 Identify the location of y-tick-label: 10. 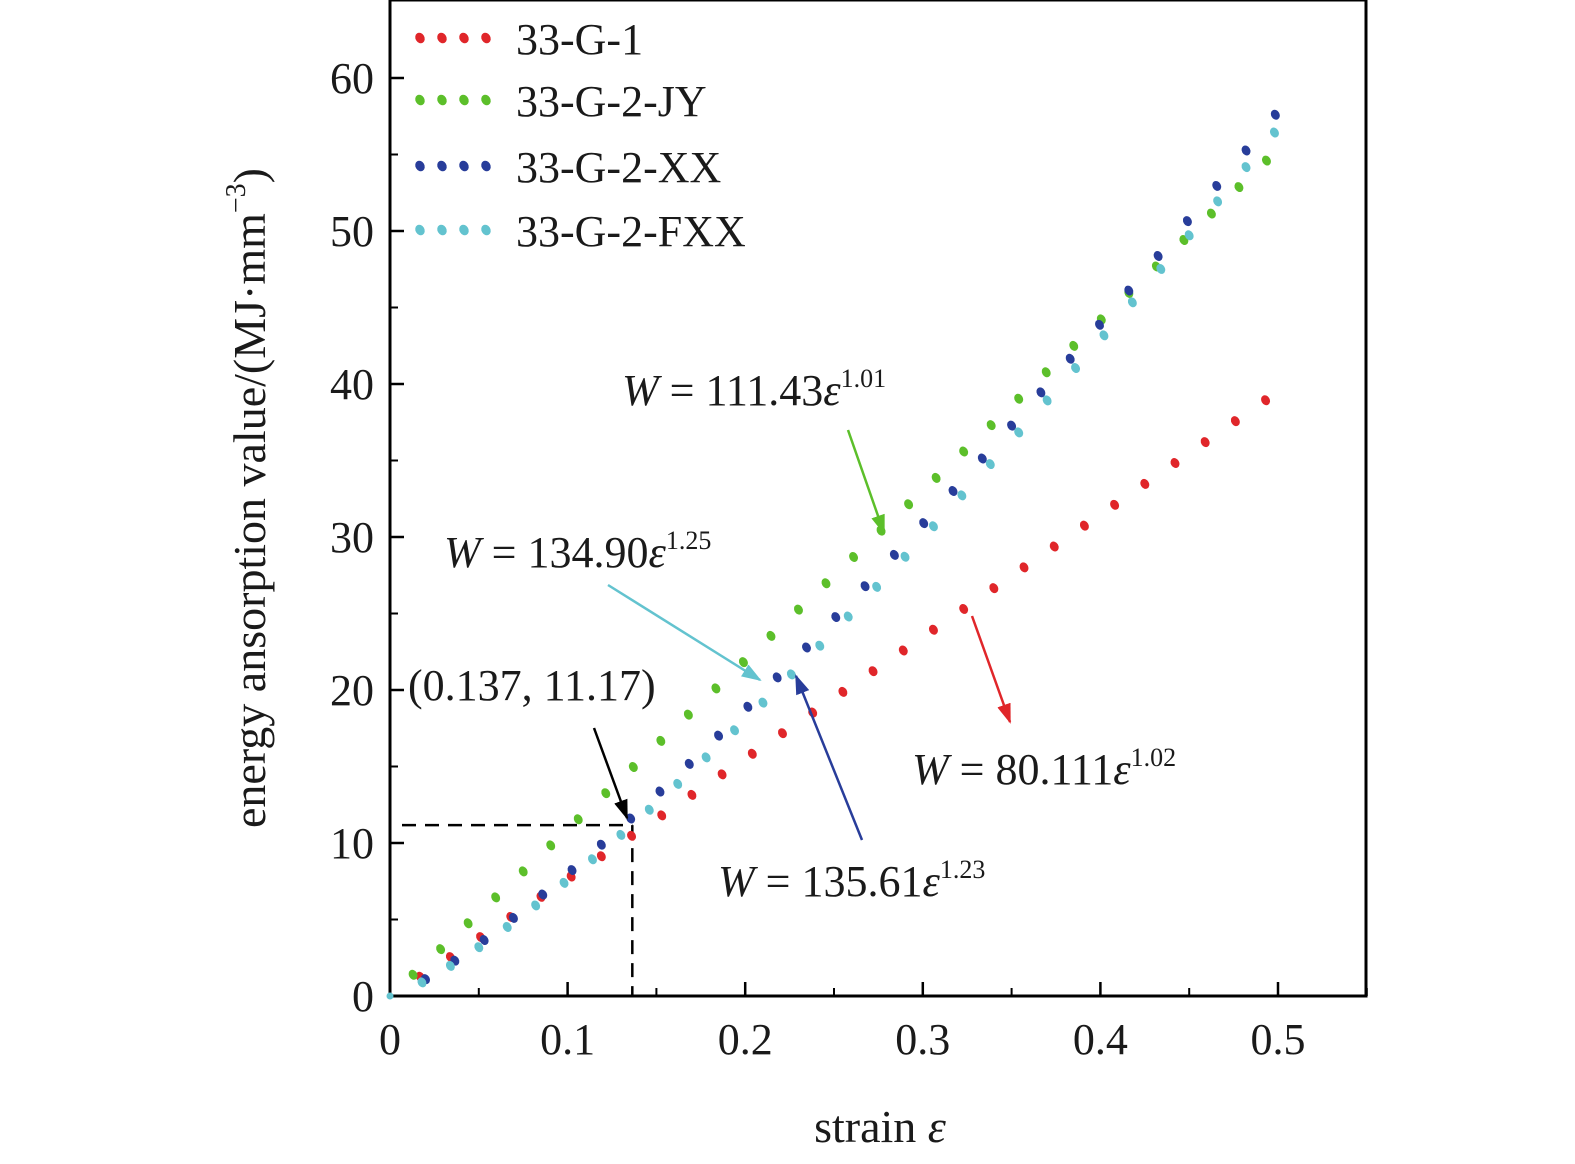
(352, 843).